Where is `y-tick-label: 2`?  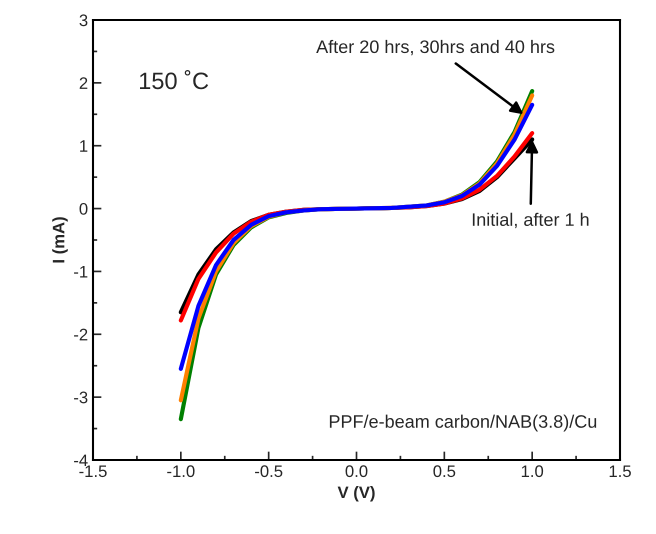
y-tick-label: 2 is located at coordinates (84, 83).